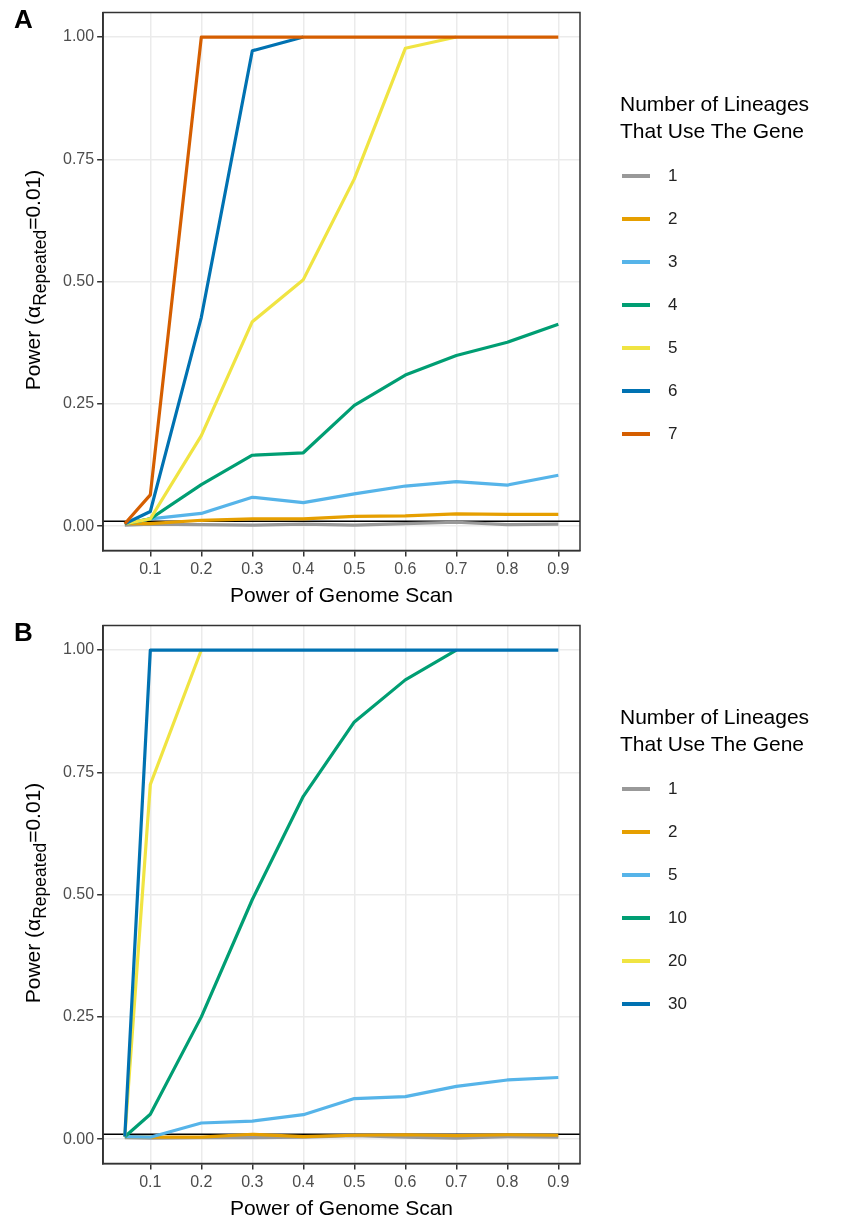  What do you see at coordinates (673, 391) in the screenshot?
I see `legend-label: 6` at bounding box center [673, 391].